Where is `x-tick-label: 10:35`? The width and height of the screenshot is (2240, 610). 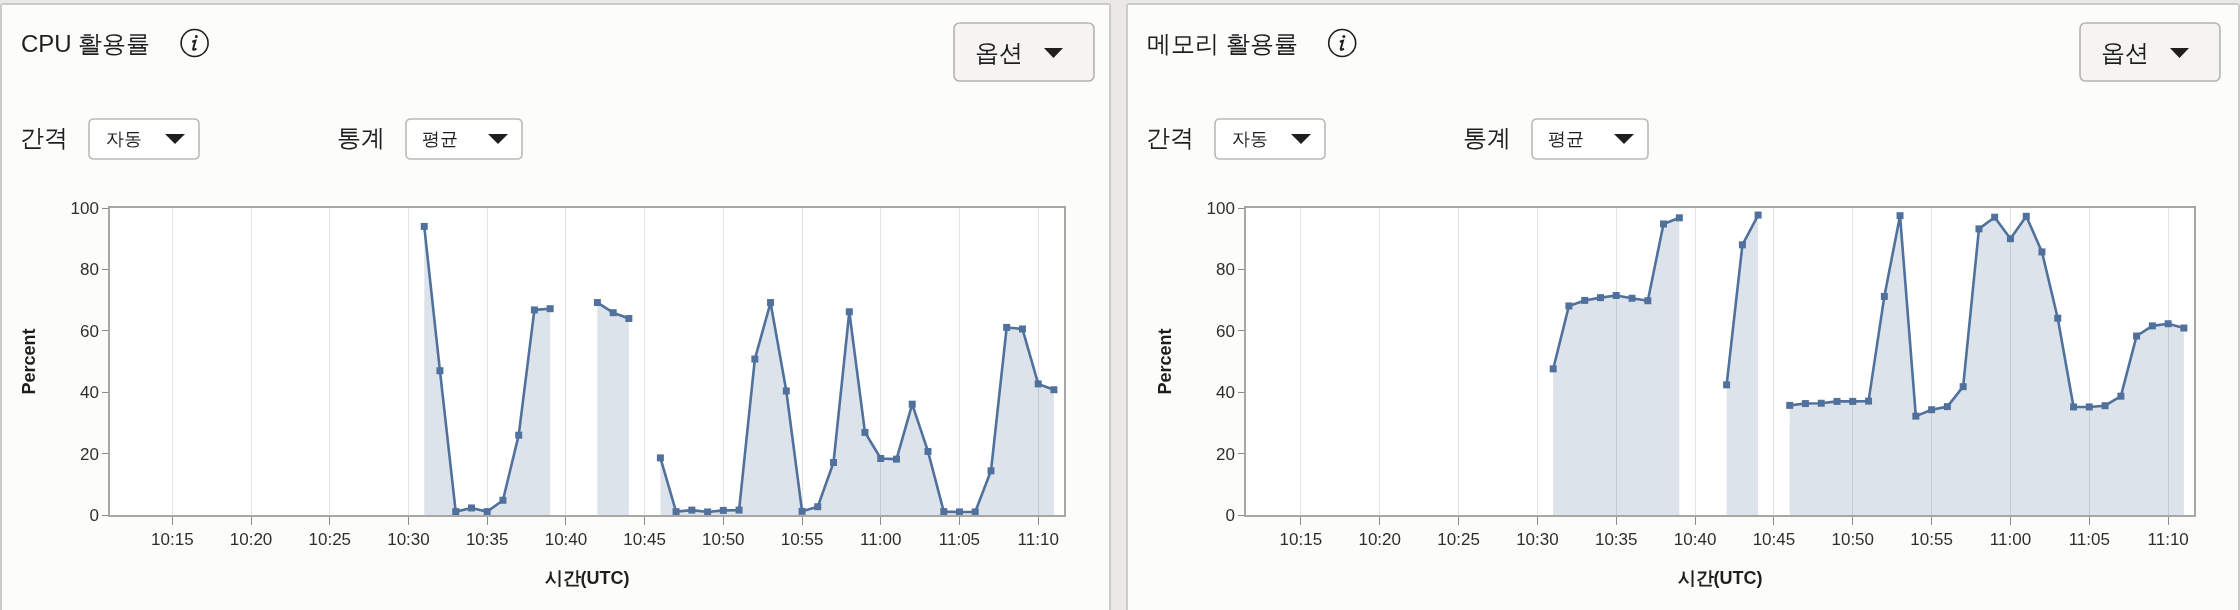 x-tick-label: 10:35 is located at coordinates (487, 540).